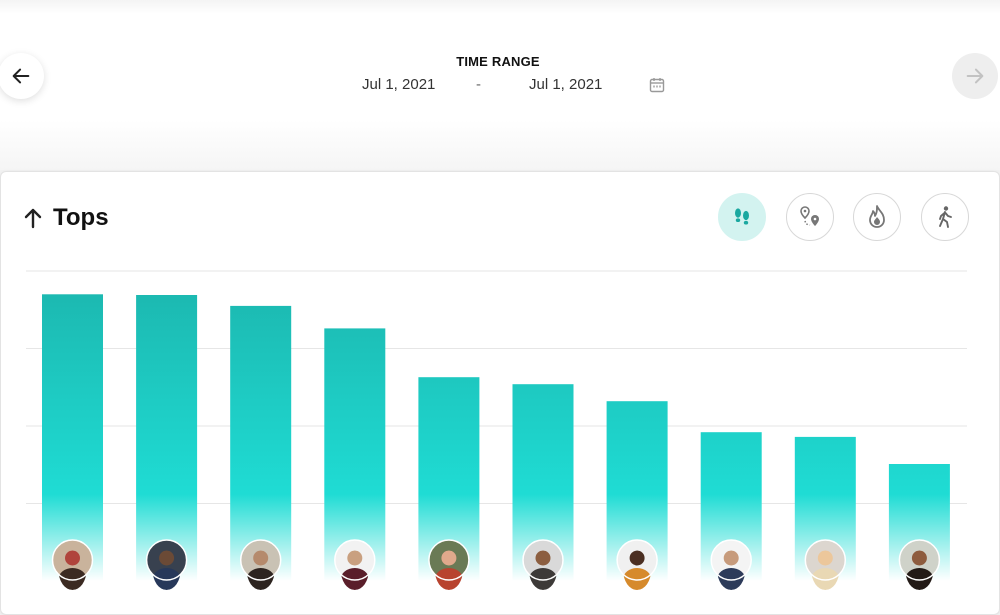 Image resolution: width=1000 pixels, height=615 pixels. I want to click on next-period-button, so click(975, 76).